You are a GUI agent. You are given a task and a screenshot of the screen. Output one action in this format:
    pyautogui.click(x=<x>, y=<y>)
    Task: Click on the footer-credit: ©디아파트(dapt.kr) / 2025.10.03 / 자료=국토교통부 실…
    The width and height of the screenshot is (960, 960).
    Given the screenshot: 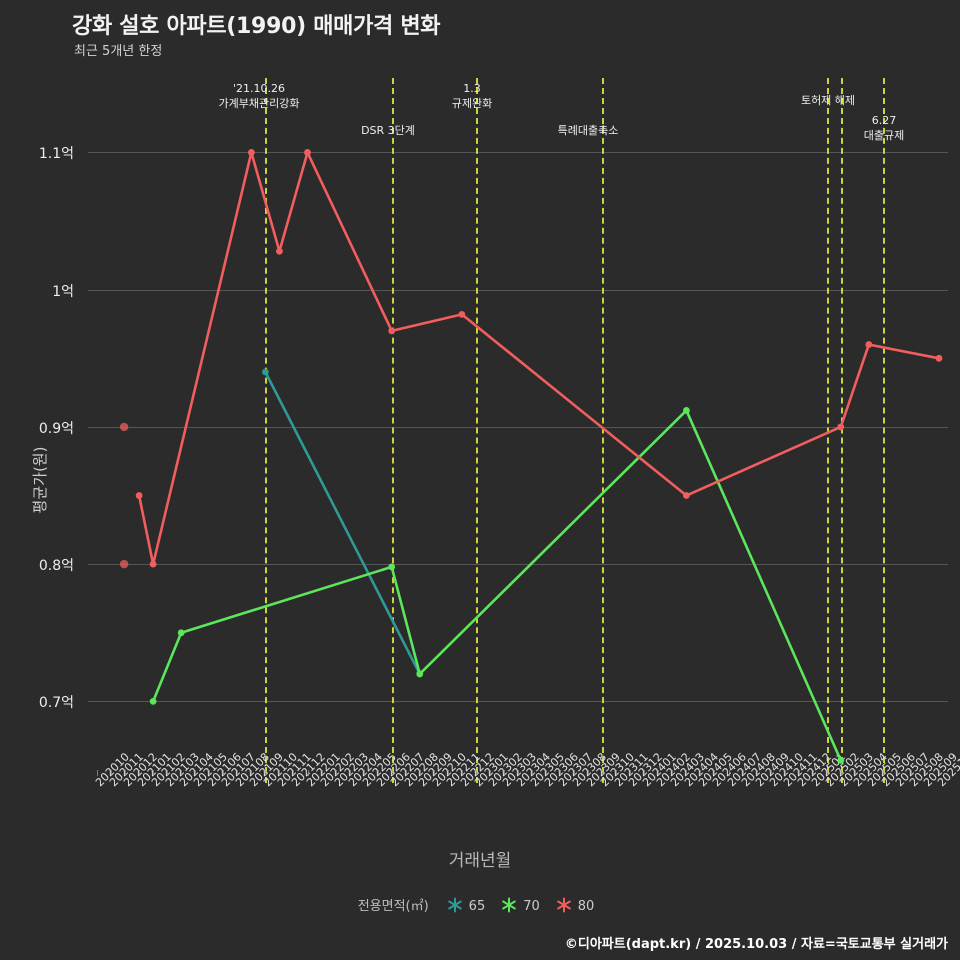 What is the action you would take?
    pyautogui.click(x=756, y=944)
    